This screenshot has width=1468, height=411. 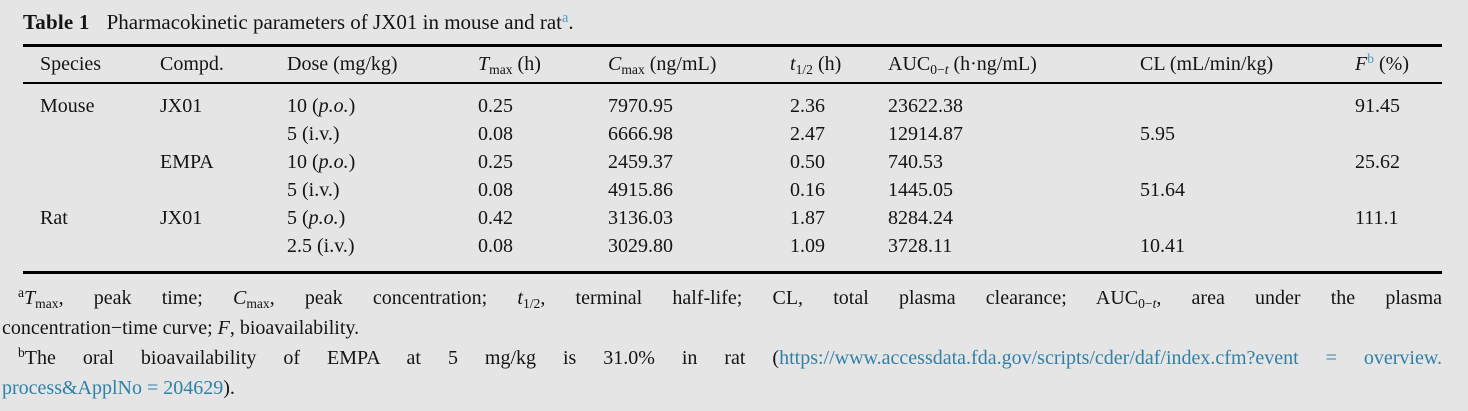 What do you see at coordinates (21, 353) in the screenshot?
I see `footnote-b-marker: b` at bounding box center [21, 353].